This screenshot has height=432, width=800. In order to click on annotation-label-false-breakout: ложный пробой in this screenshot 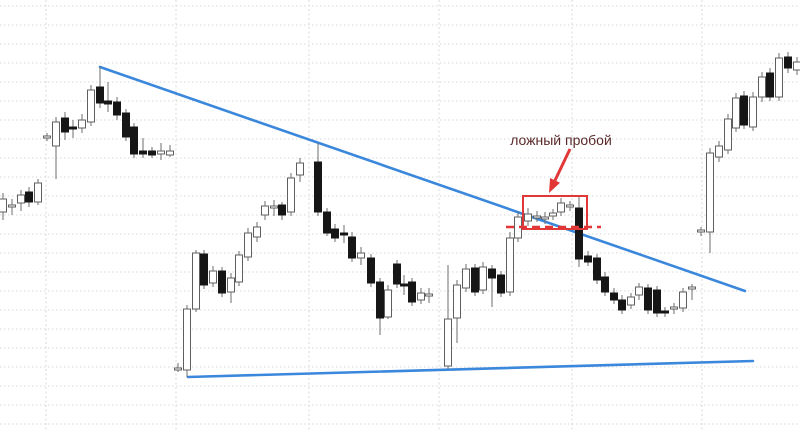, I will do `click(561, 140)`.